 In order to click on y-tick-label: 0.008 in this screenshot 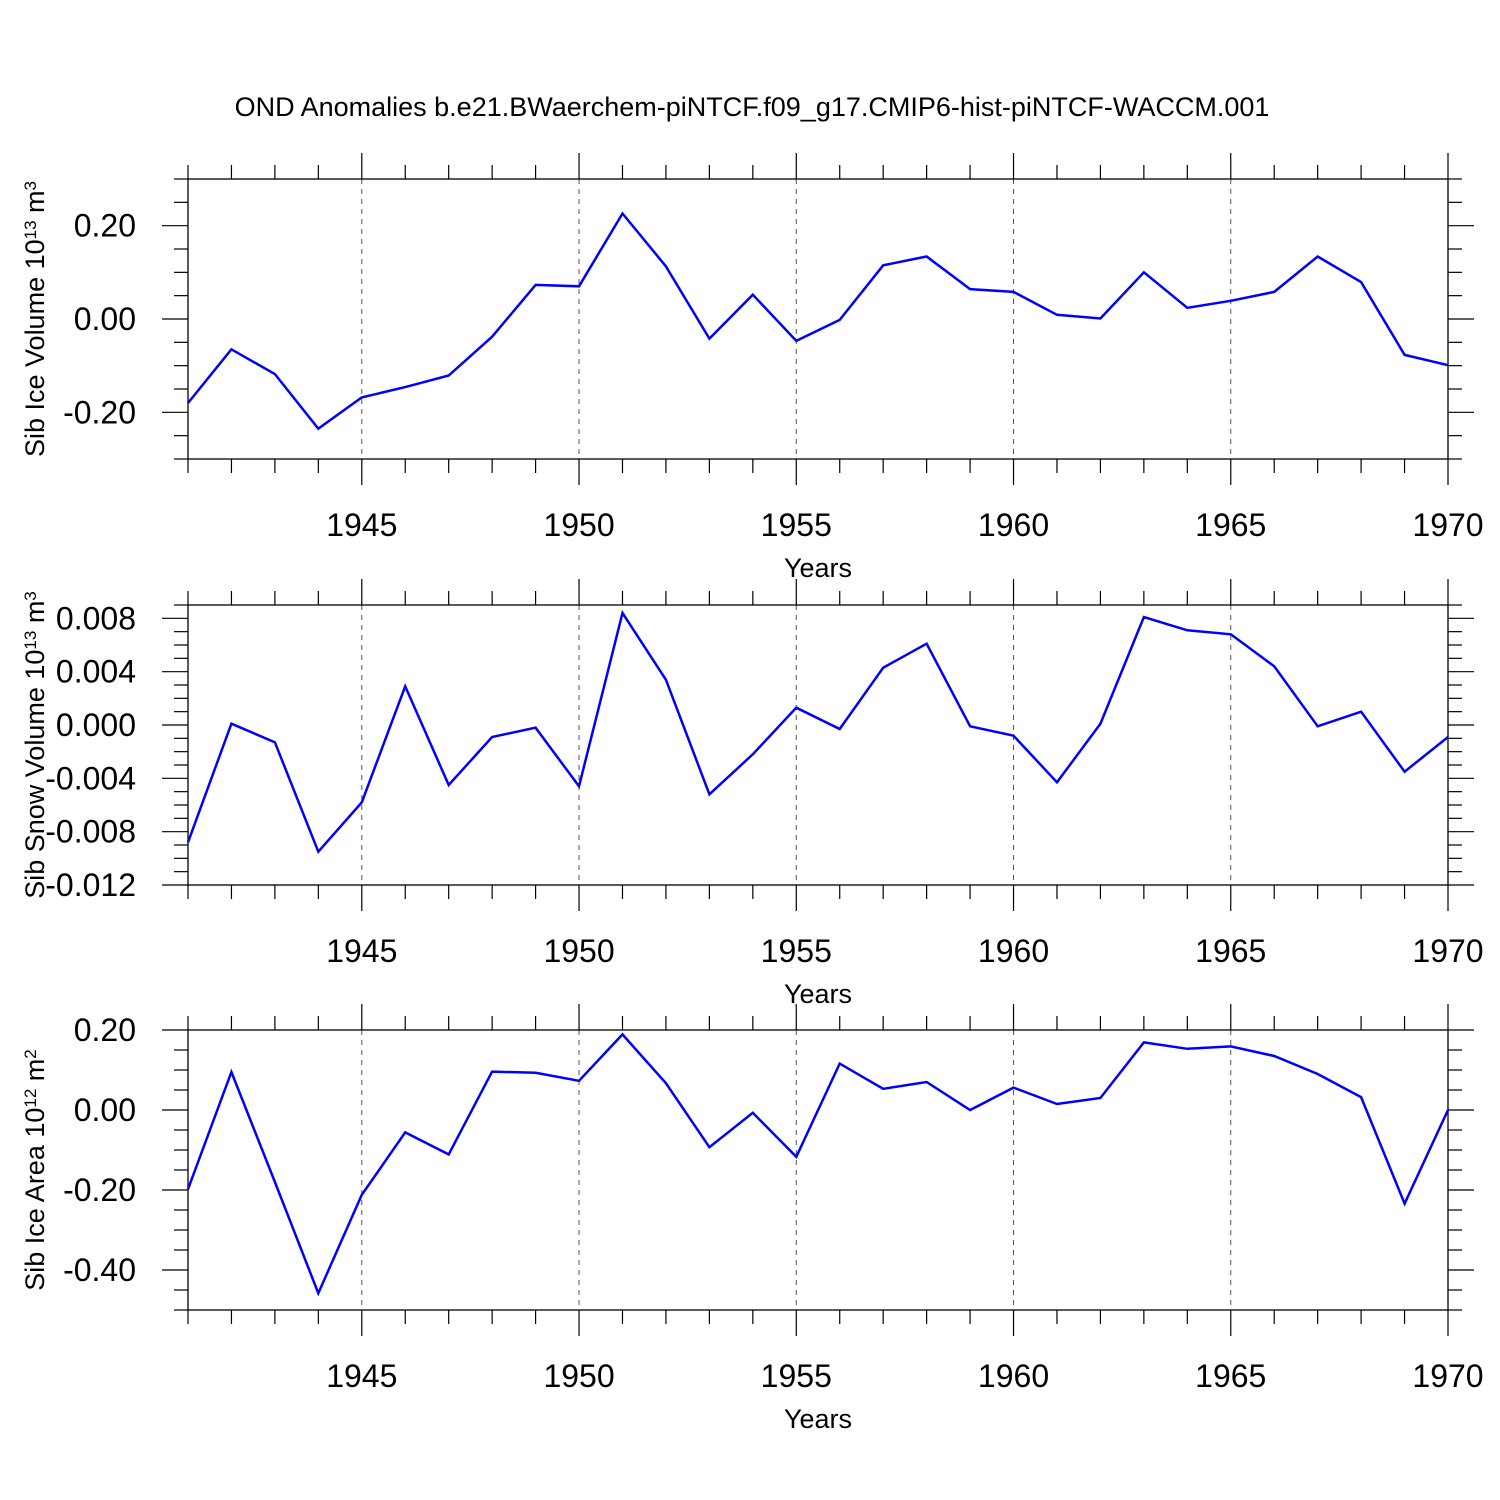, I will do `click(96, 618)`.